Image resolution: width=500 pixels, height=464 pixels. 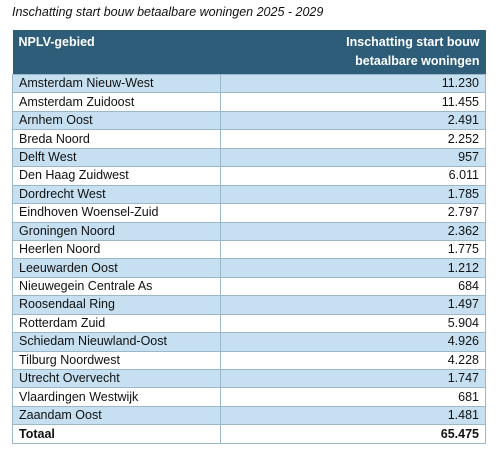 I want to click on table-row: Dordrecht West 1.785, so click(x=249, y=194).